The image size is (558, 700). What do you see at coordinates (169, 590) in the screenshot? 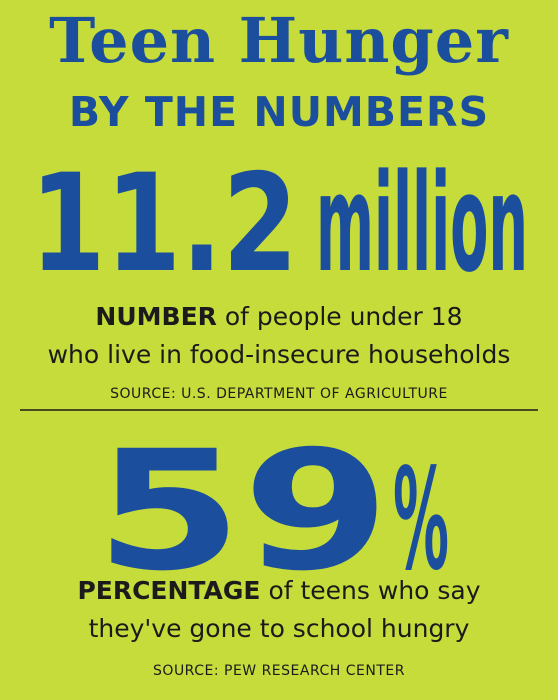
I see `stat-label: PERCENTAGE` at bounding box center [169, 590].